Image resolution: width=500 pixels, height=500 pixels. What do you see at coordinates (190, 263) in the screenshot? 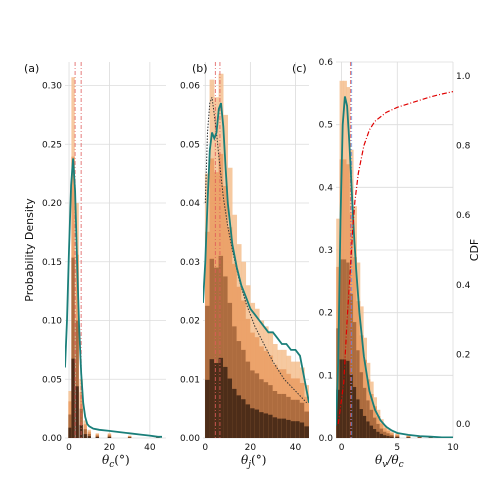
I see `y-tick-label-b-3: 0.03` at bounding box center [190, 263].